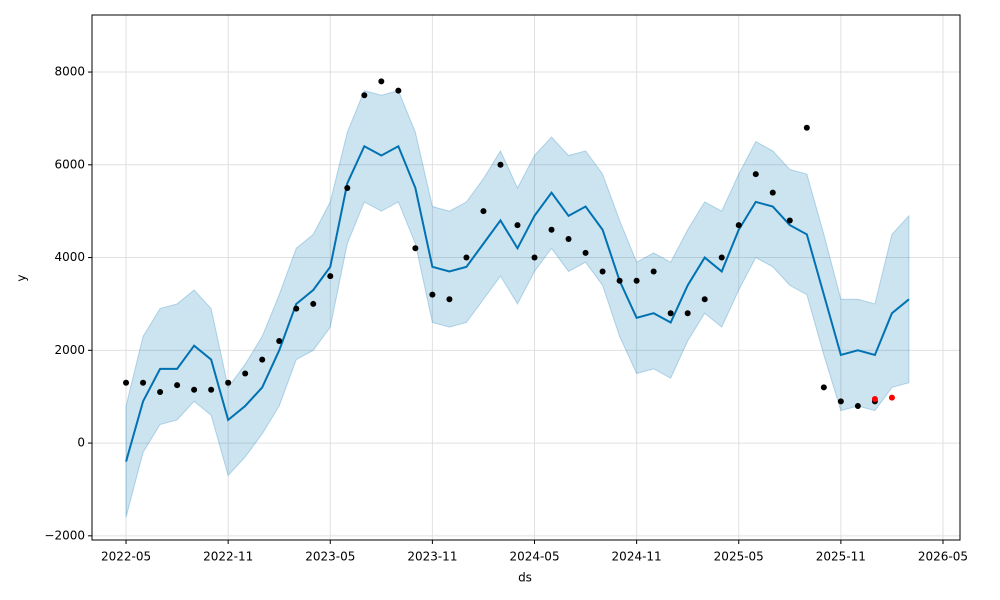 The width and height of the screenshot is (1000, 600). Describe the element at coordinates (22, 277) in the screenshot. I see `y-axis-label: y` at that location.